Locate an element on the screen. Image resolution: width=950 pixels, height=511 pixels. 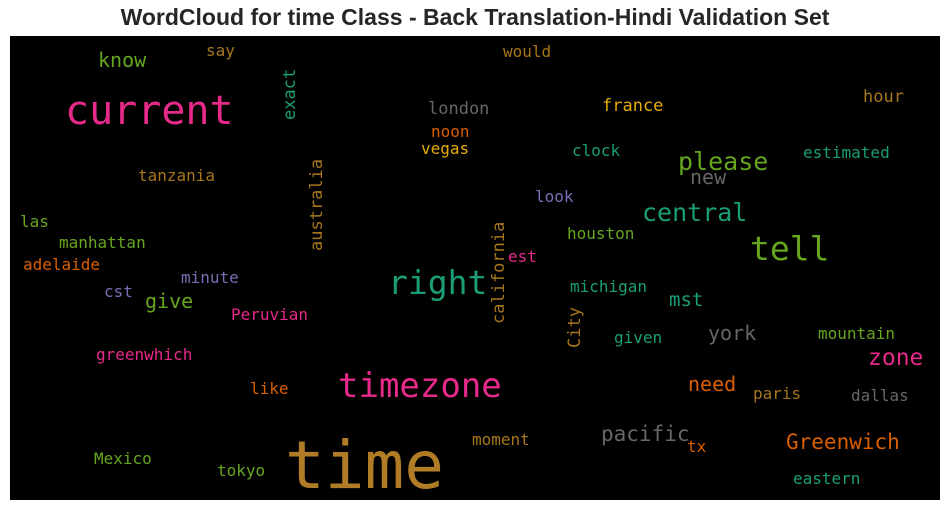
word-las: las is located at coordinates (34, 221).